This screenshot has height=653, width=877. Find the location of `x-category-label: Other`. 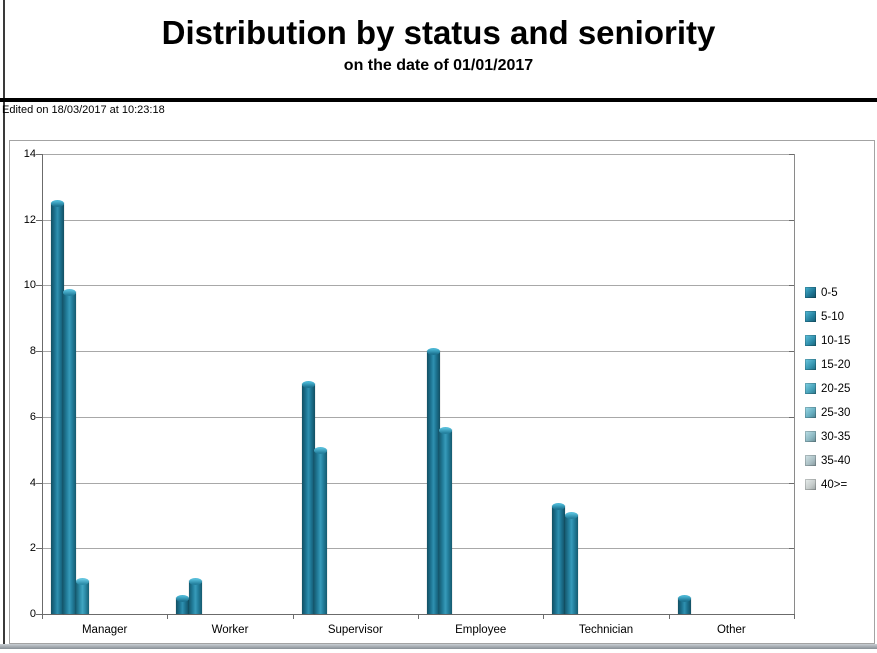

x-category-label: Other is located at coordinates (731, 630).